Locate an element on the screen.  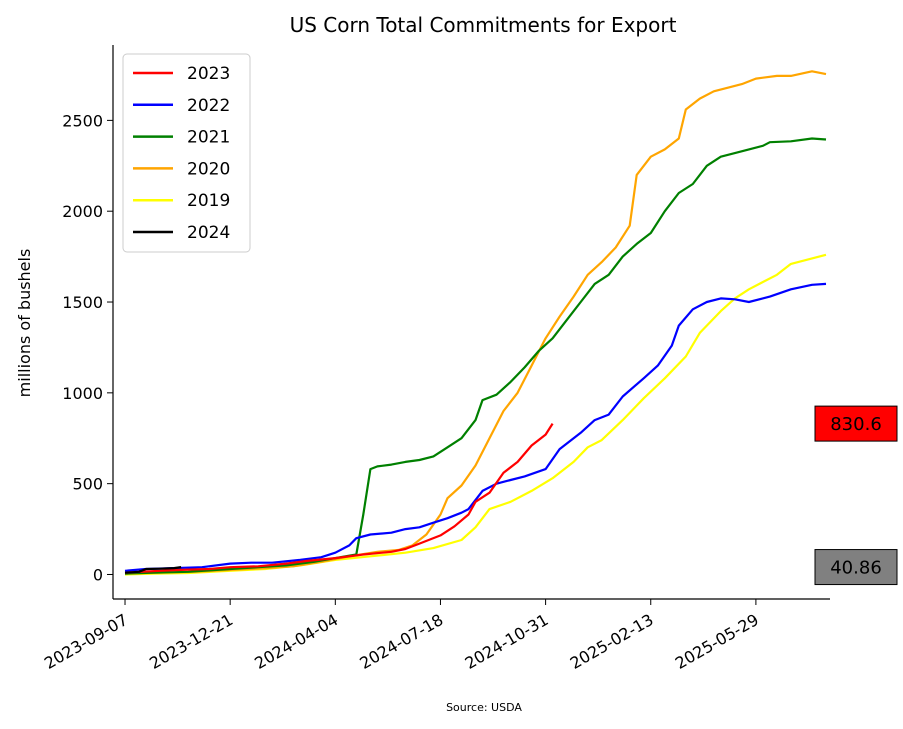
legend: 2023 2022 2021 2020 2019 2024 is located at coordinates (186, 153).